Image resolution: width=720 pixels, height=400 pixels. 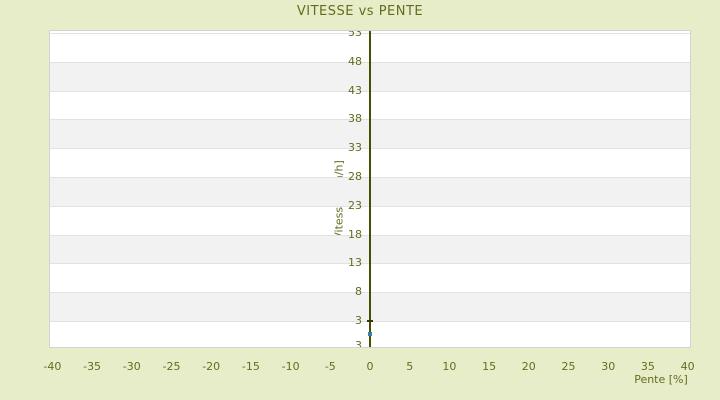 I want to click on x-tick-label: 40, so click(x=687, y=366).